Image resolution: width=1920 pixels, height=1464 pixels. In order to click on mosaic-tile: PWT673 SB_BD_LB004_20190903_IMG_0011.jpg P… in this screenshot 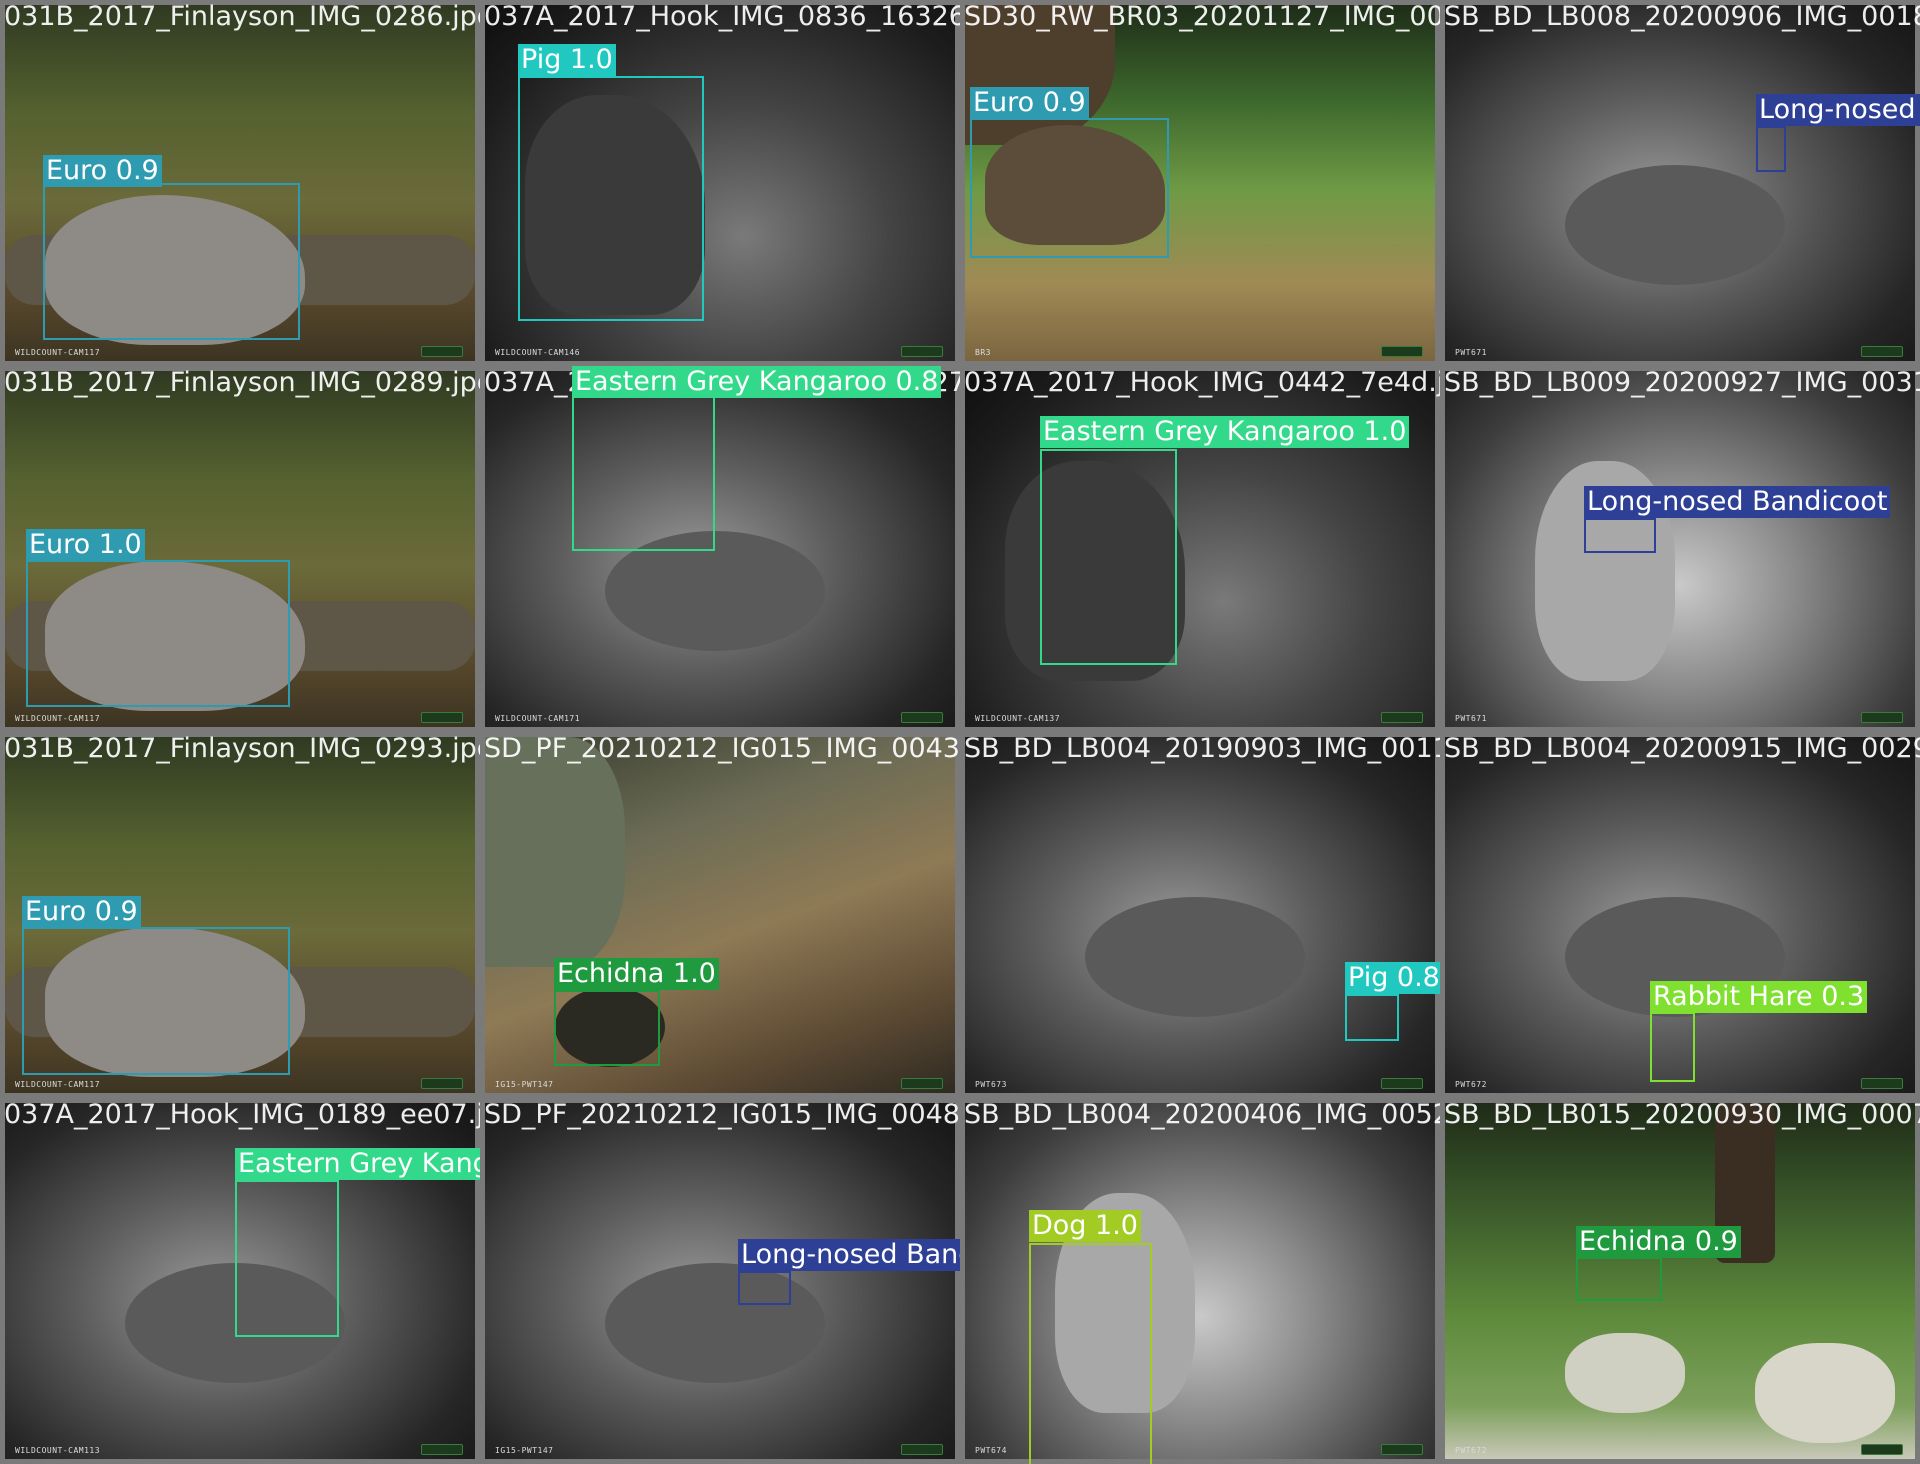, I will do `click(1200, 915)`.